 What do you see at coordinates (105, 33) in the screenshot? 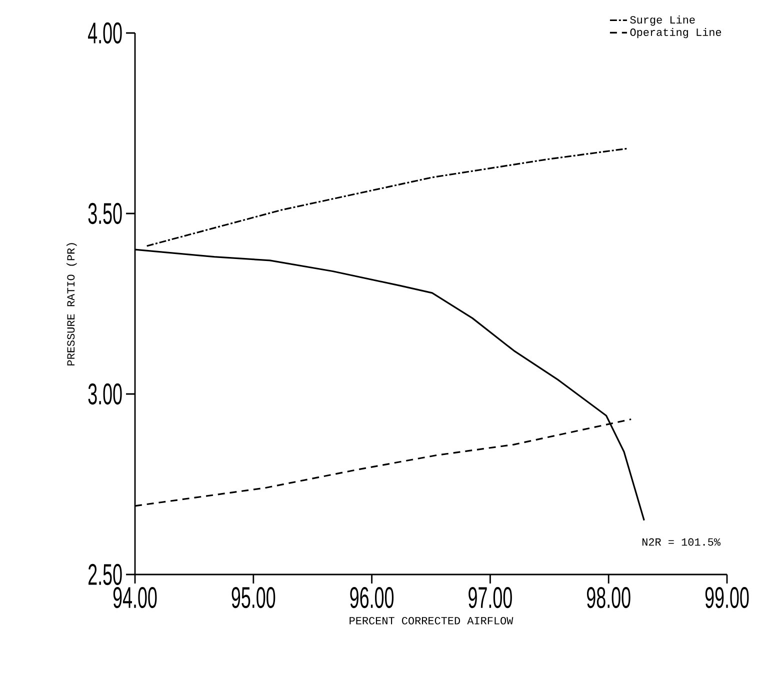
I see `y-tick-label: 4.00` at bounding box center [105, 33].